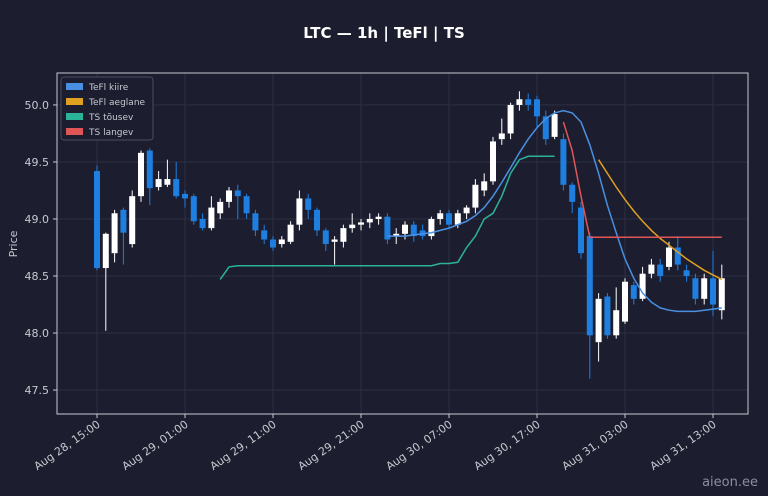 Image resolution: width=768 pixels, height=496 pixels. What do you see at coordinates (730, 482) in the screenshot?
I see `watermark: aieon.ee` at bounding box center [730, 482].